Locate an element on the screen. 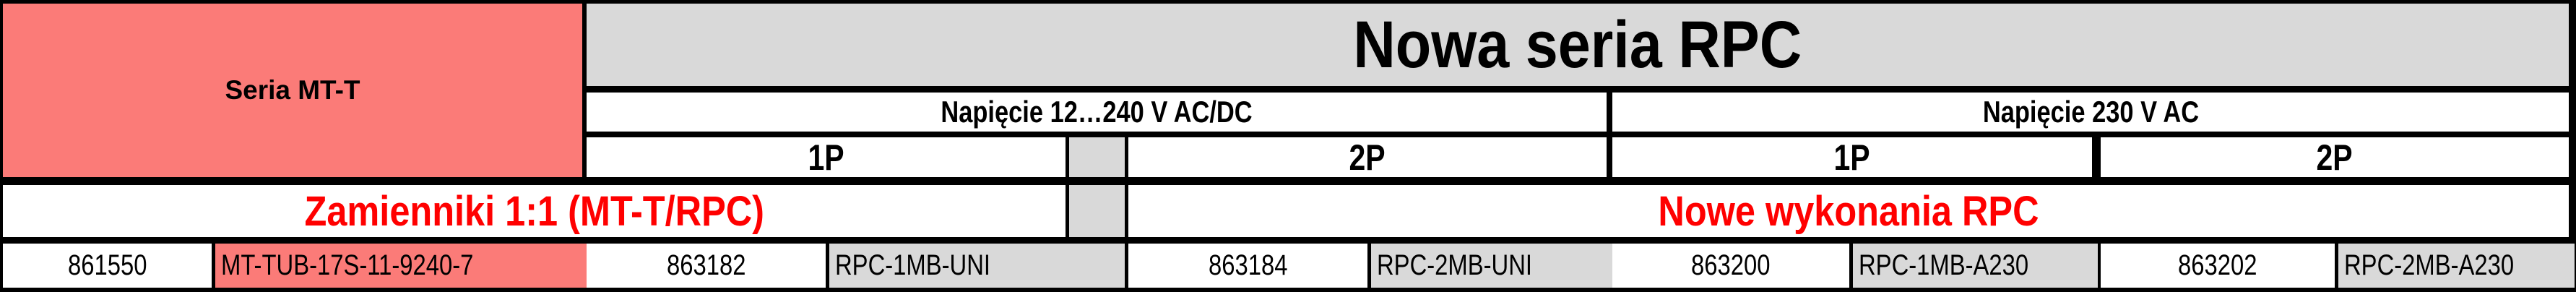 This screenshot has height=292, width=2576. rpc-2p-uni-name-cell: RPC-2MB-UNI is located at coordinates (1492, 266).